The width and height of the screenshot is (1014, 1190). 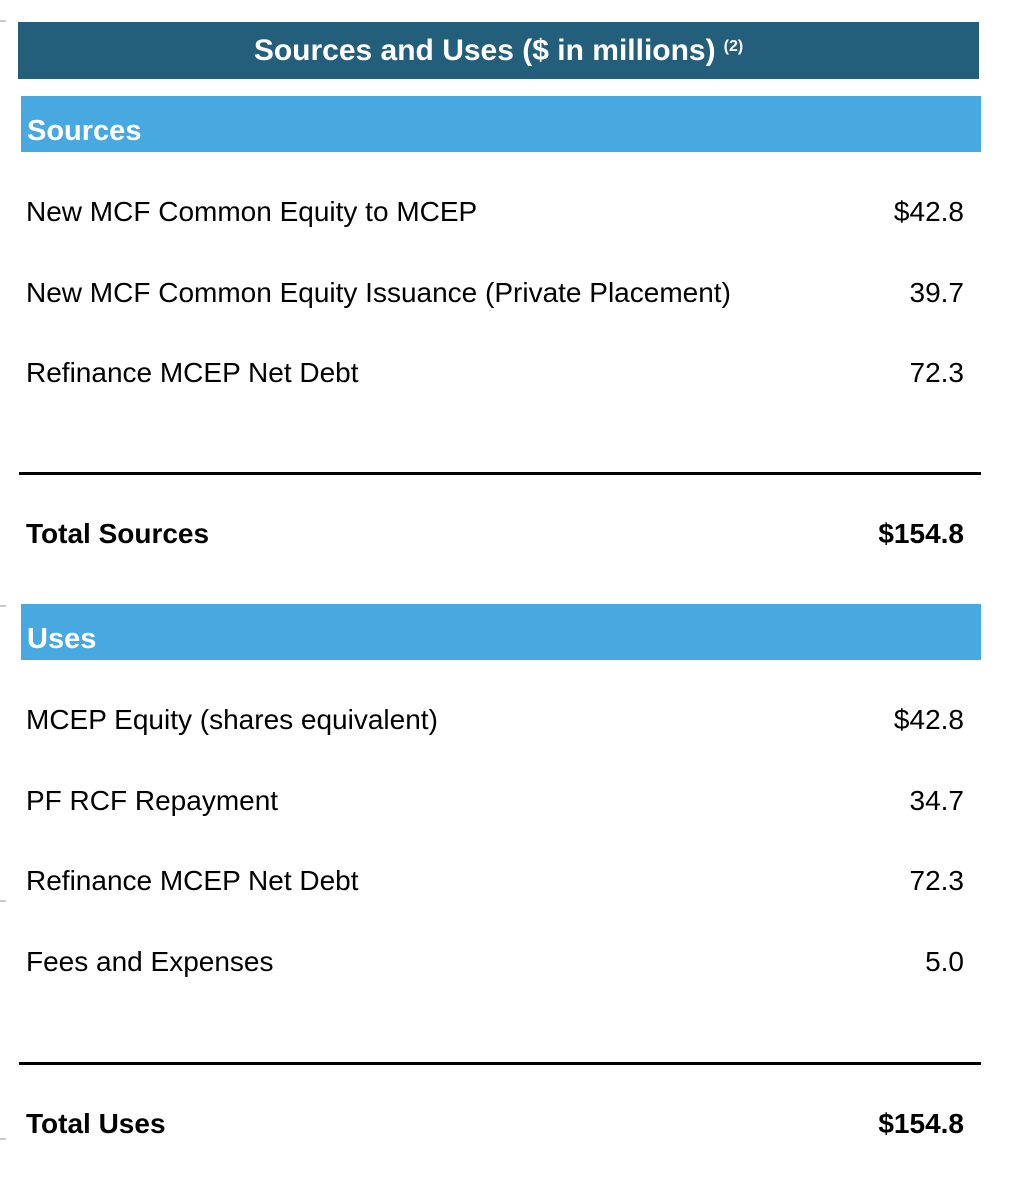 What do you see at coordinates (495, 720) in the screenshot?
I see `uses-row: MCEP Equity (shares equivalent) $42.8` at bounding box center [495, 720].